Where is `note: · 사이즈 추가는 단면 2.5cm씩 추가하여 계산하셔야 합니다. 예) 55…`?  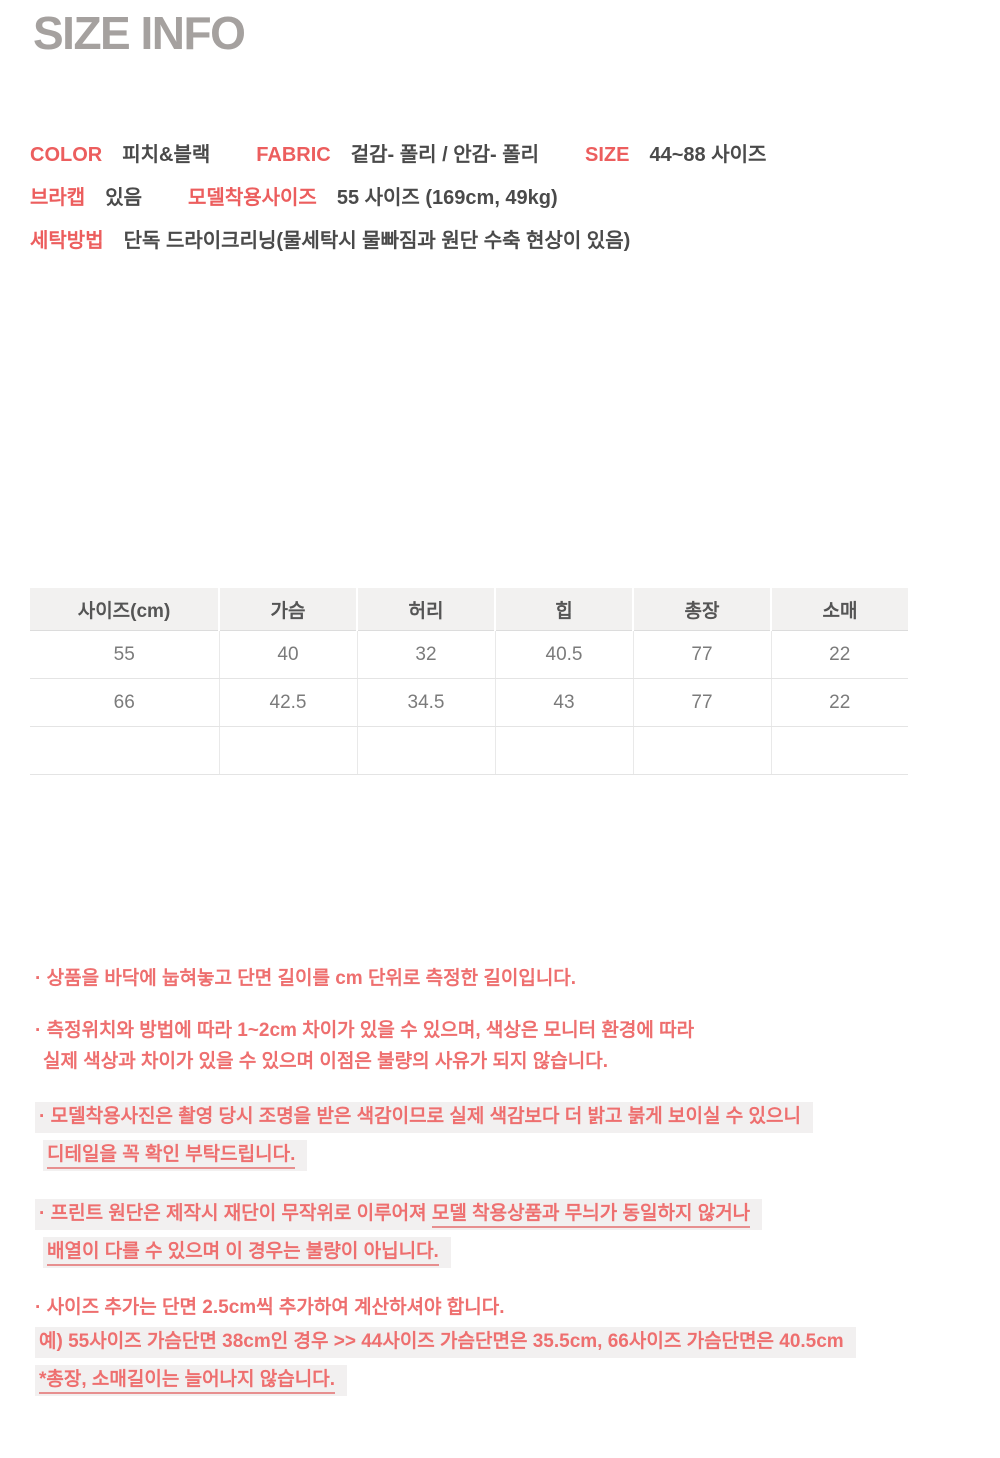
note: · 사이즈 추가는 단면 2.5cm씩 추가하여 계산하셔야 합니다. 예) 55… is located at coordinates (502, 1346).